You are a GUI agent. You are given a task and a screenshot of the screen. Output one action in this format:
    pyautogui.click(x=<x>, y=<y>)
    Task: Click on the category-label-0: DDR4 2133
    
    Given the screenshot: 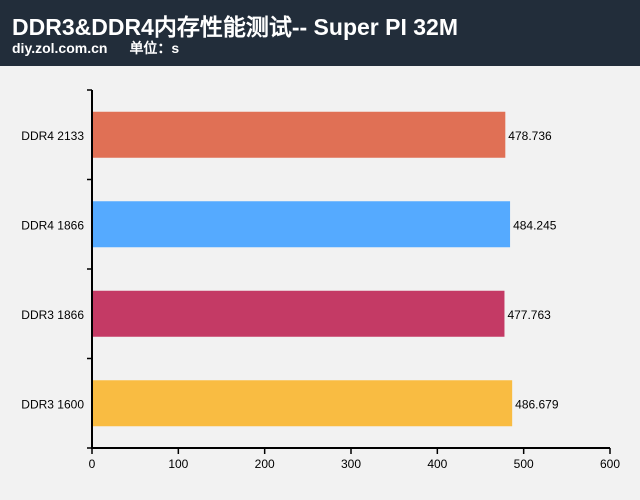 What is the action you would take?
    pyautogui.click(x=52, y=136)
    